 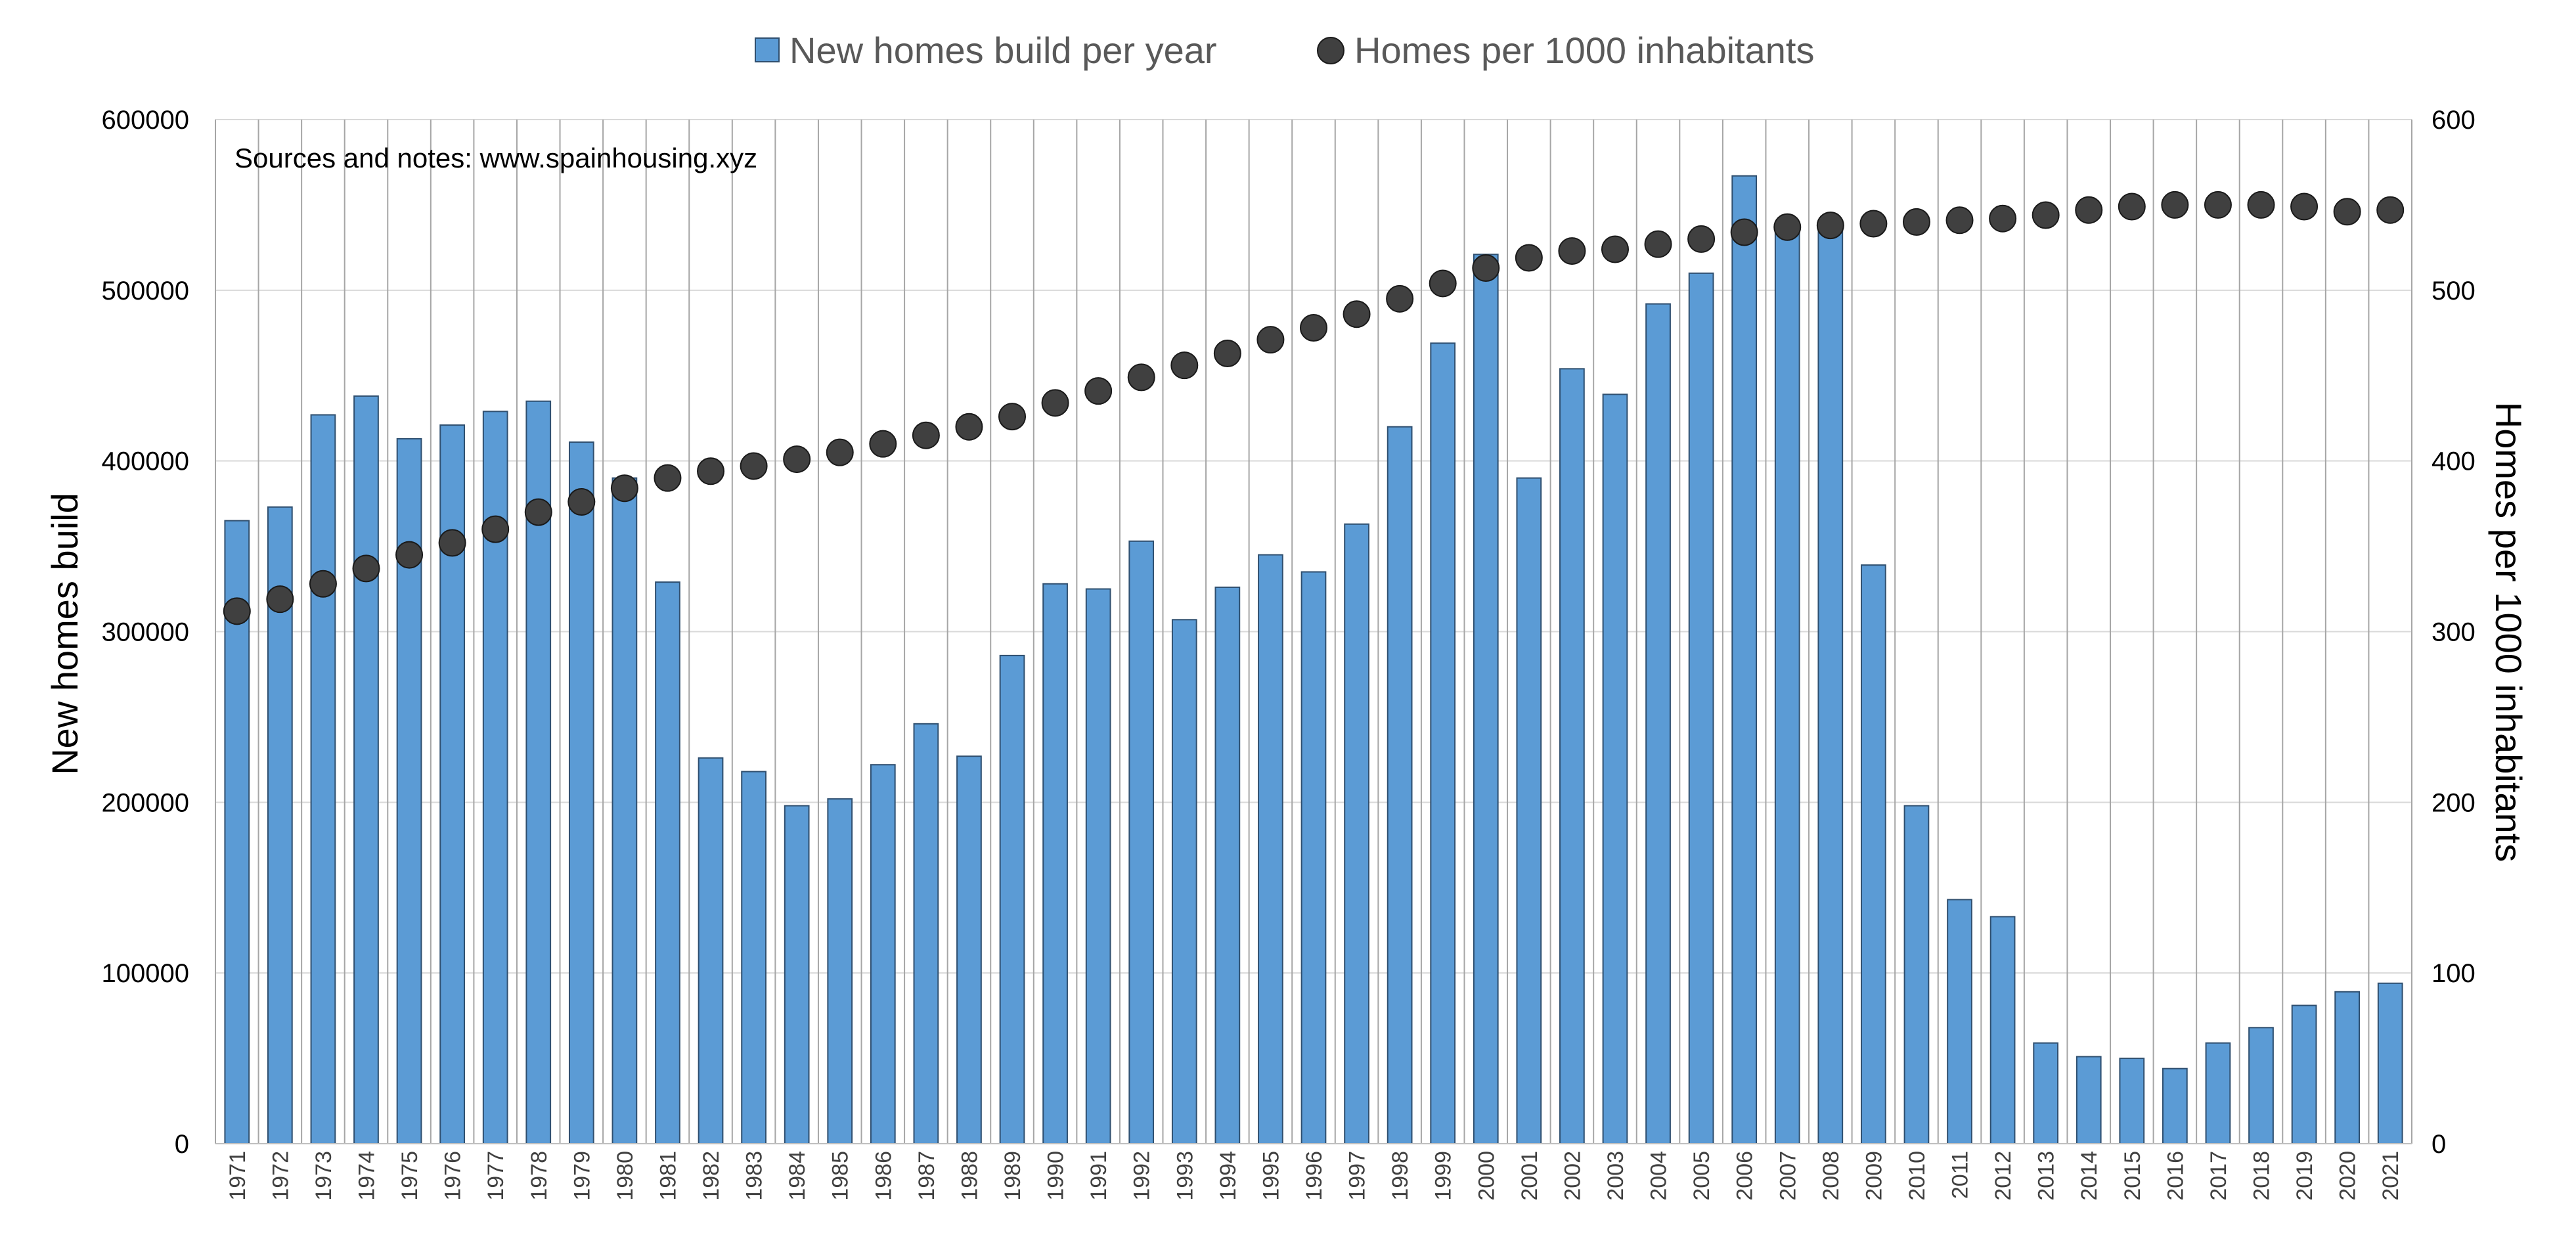 What do you see at coordinates (2439, 1144) in the screenshot?
I see `right-tick-label: 0` at bounding box center [2439, 1144].